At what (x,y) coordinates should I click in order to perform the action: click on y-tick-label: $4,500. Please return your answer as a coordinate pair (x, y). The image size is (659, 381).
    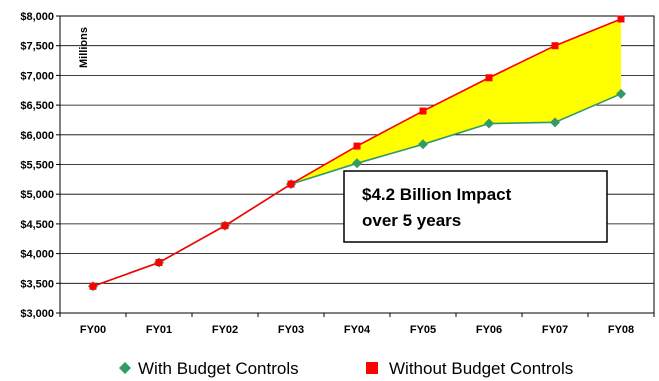
    Looking at the image, I should click on (37, 225).